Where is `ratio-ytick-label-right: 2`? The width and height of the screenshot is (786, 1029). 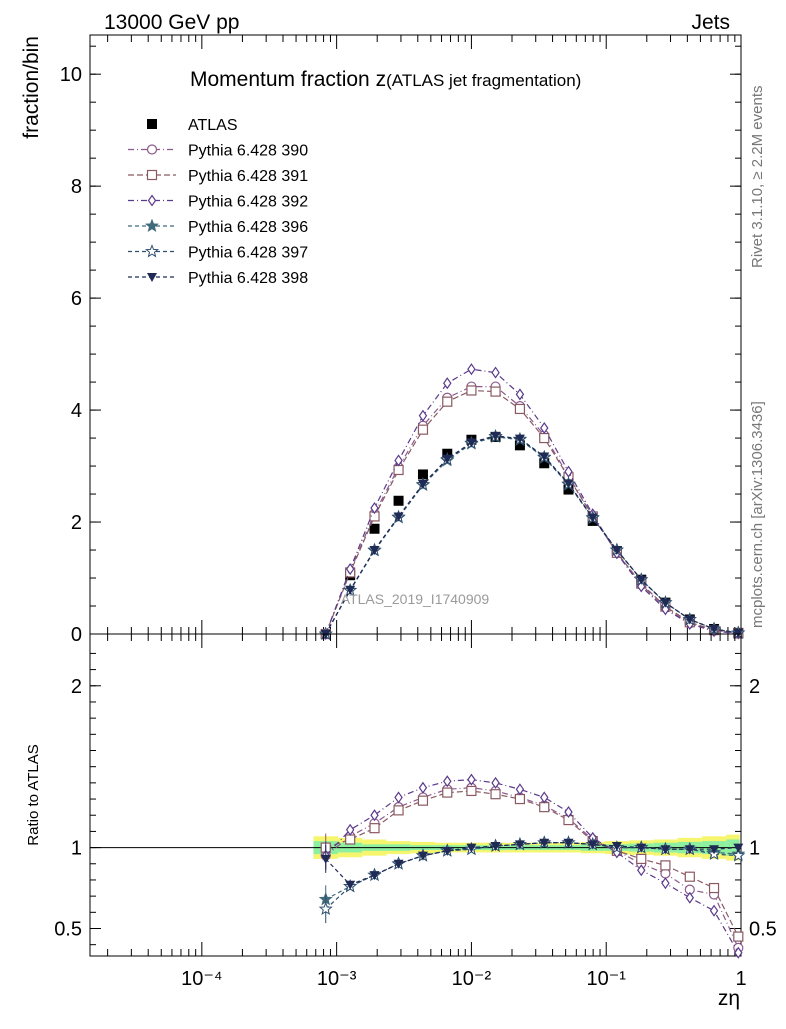 ratio-ytick-label-right: 2 is located at coordinates (754, 687).